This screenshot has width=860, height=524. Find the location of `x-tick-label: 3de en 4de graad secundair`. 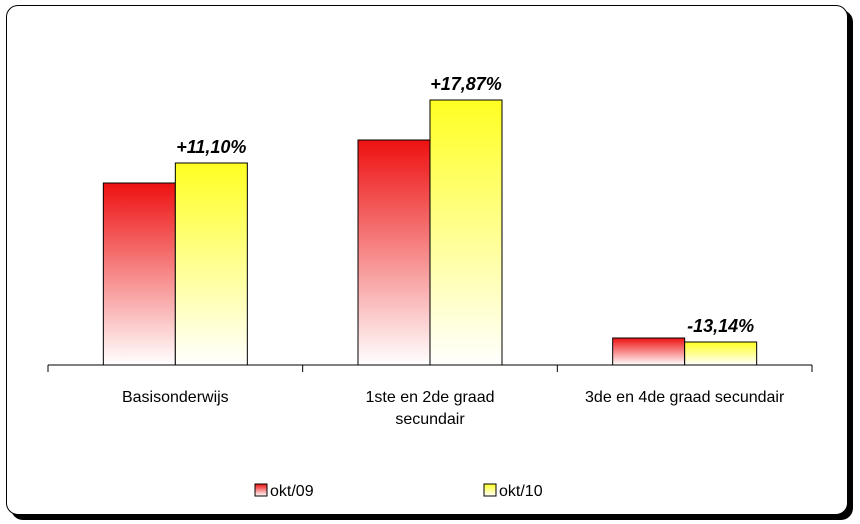

x-tick-label: 3de en 4de graad secundair is located at coordinates (685, 397).